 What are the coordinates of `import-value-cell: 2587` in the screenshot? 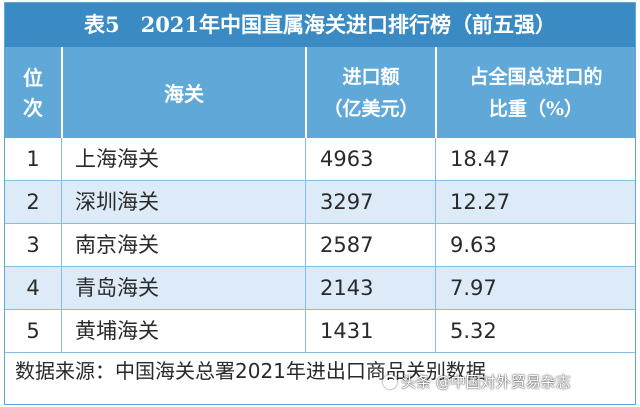 It's located at (347, 245).